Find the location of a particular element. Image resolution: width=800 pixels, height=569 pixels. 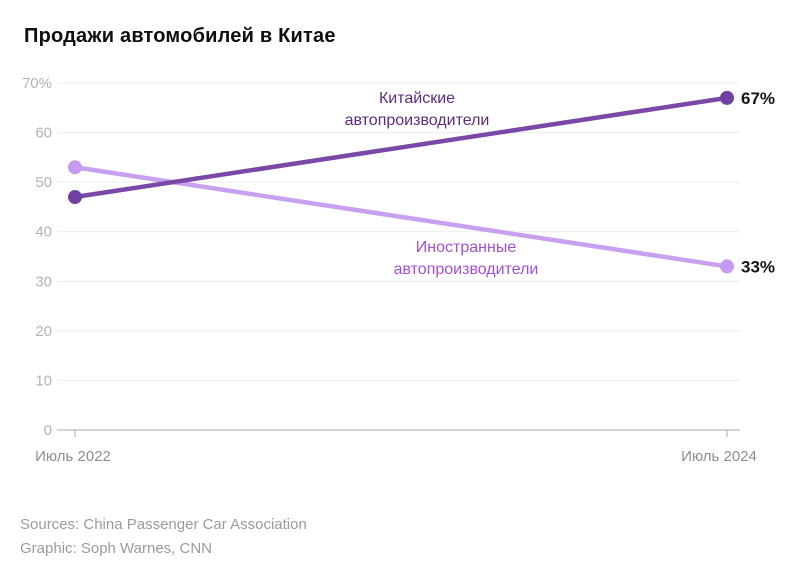

x-tick-label: Июль 2022 is located at coordinates (73, 456).